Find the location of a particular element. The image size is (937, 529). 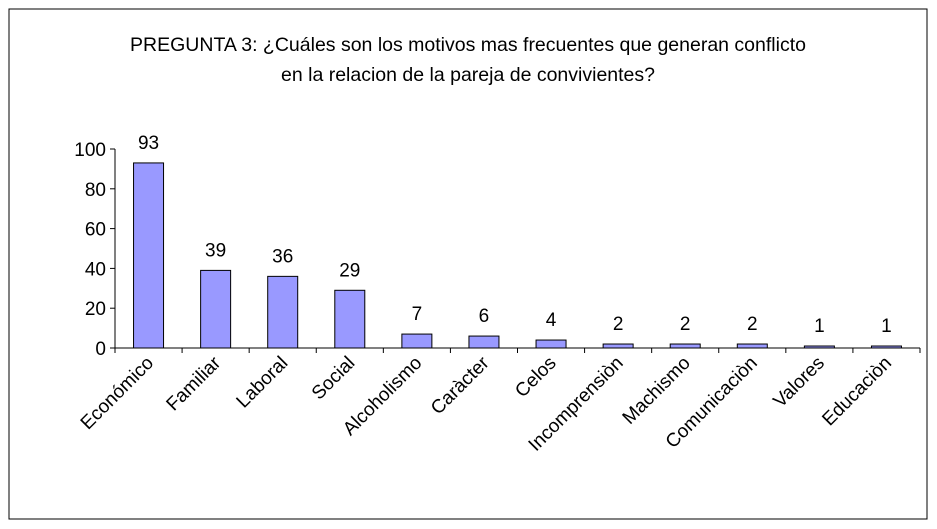

y-tick-label: 100 is located at coordinates (90, 150).